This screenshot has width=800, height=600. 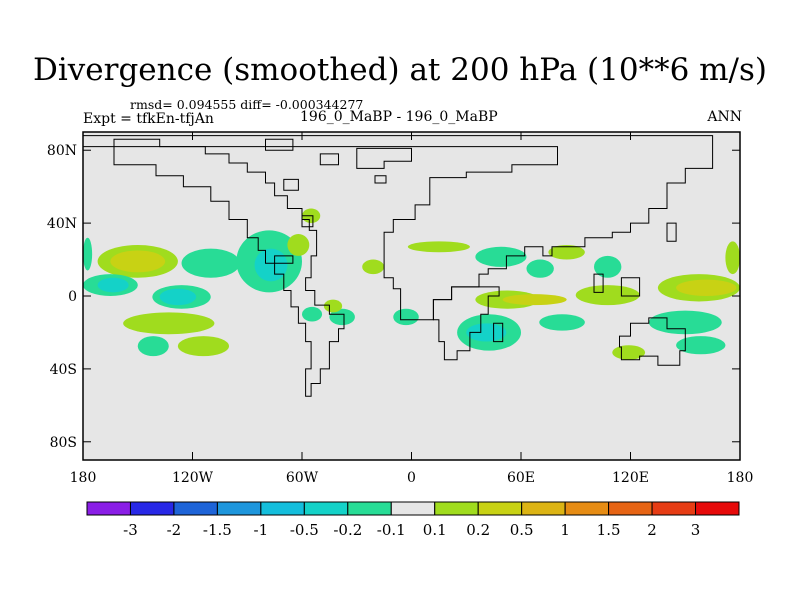 What do you see at coordinates (62, 224) in the screenshot?
I see `y-tick-label: 40N` at bounding box center [62, 224].